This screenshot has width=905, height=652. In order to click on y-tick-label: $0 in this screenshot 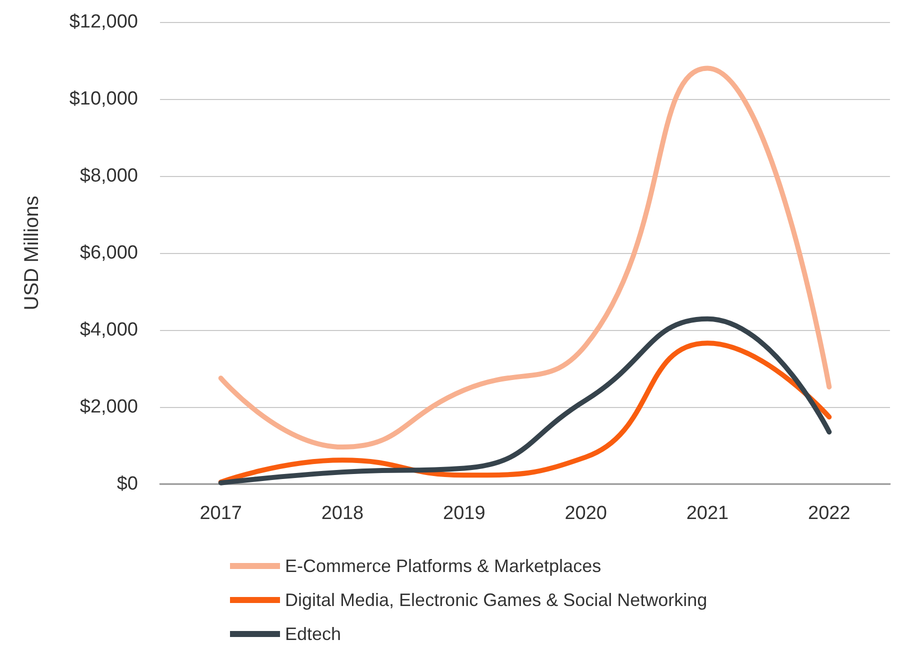, I will do `click(127, 484)`.